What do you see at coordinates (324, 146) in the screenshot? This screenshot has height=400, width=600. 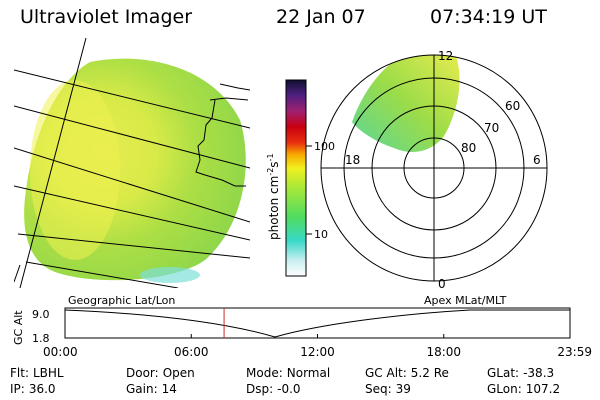 I see `colorbar-tick-100: 100` at bounding box center [324, 146].